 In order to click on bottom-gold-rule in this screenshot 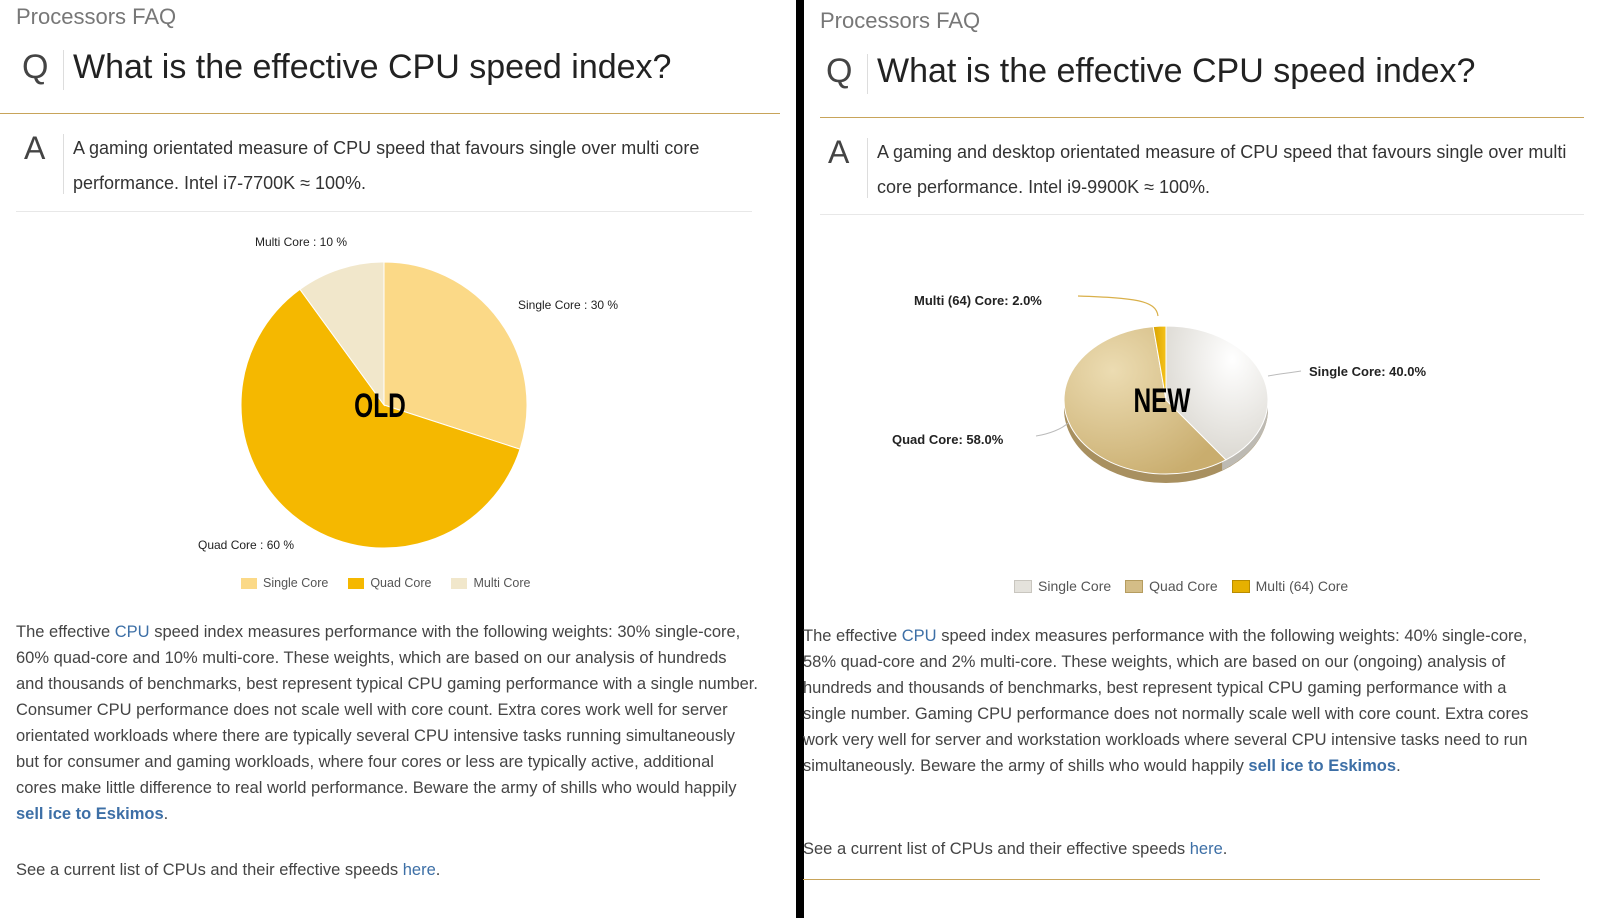, I will do `click(1171, 879)`.